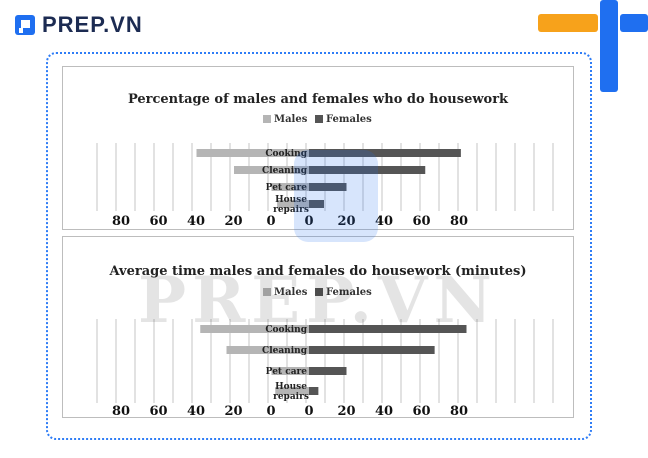 The image size is (648, 458). I want to click on brand-logo: PREP.VN, so click(78, 25).